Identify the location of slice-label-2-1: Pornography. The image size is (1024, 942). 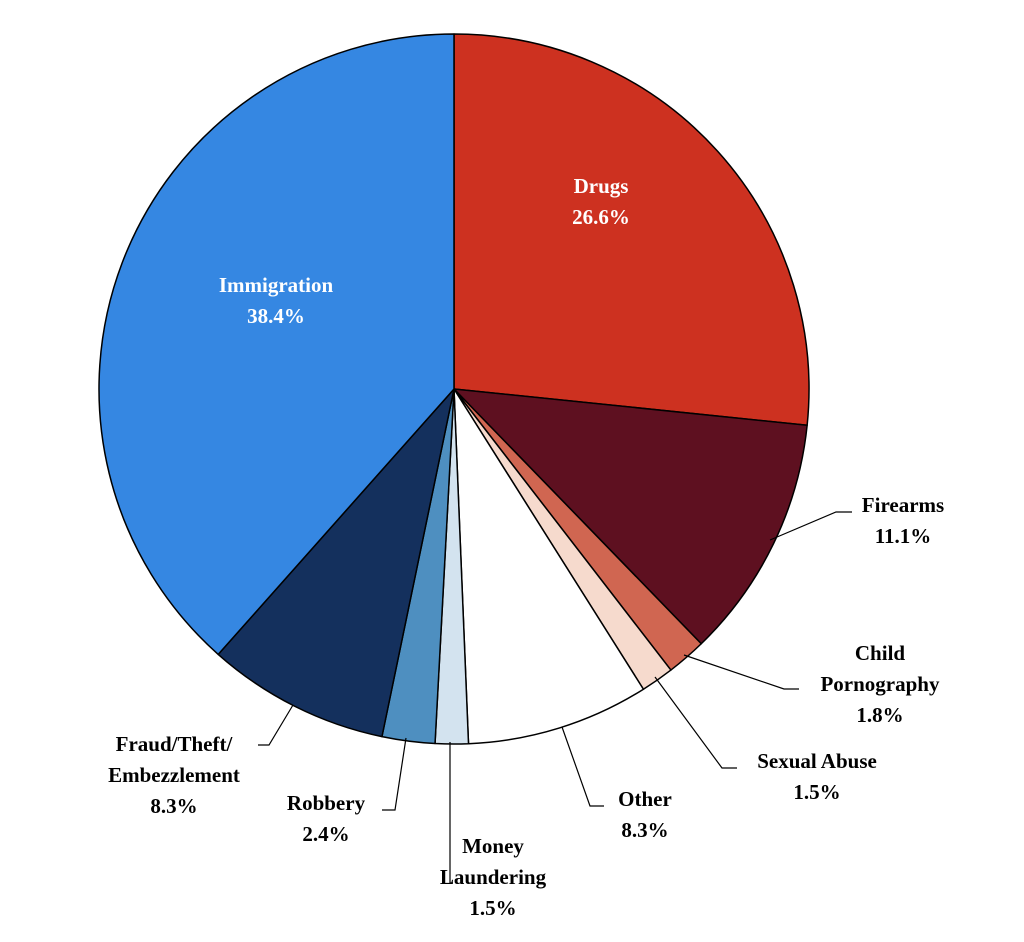
(880, 684).